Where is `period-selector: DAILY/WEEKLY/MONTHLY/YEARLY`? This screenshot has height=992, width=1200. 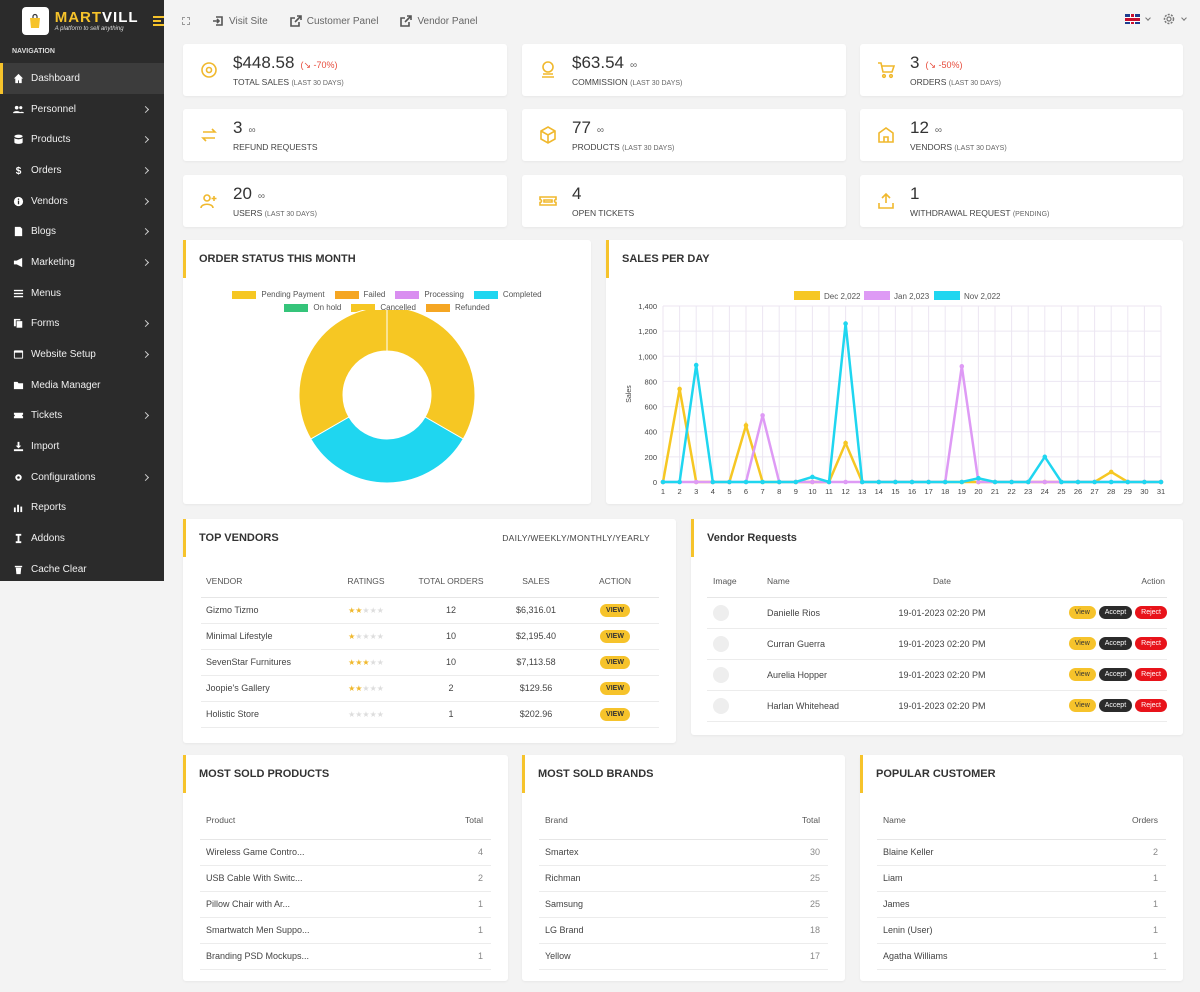 period-selector: DAILY/WEEKLY/MONTHLY/YEARLY is located at coordinates (576, 538).